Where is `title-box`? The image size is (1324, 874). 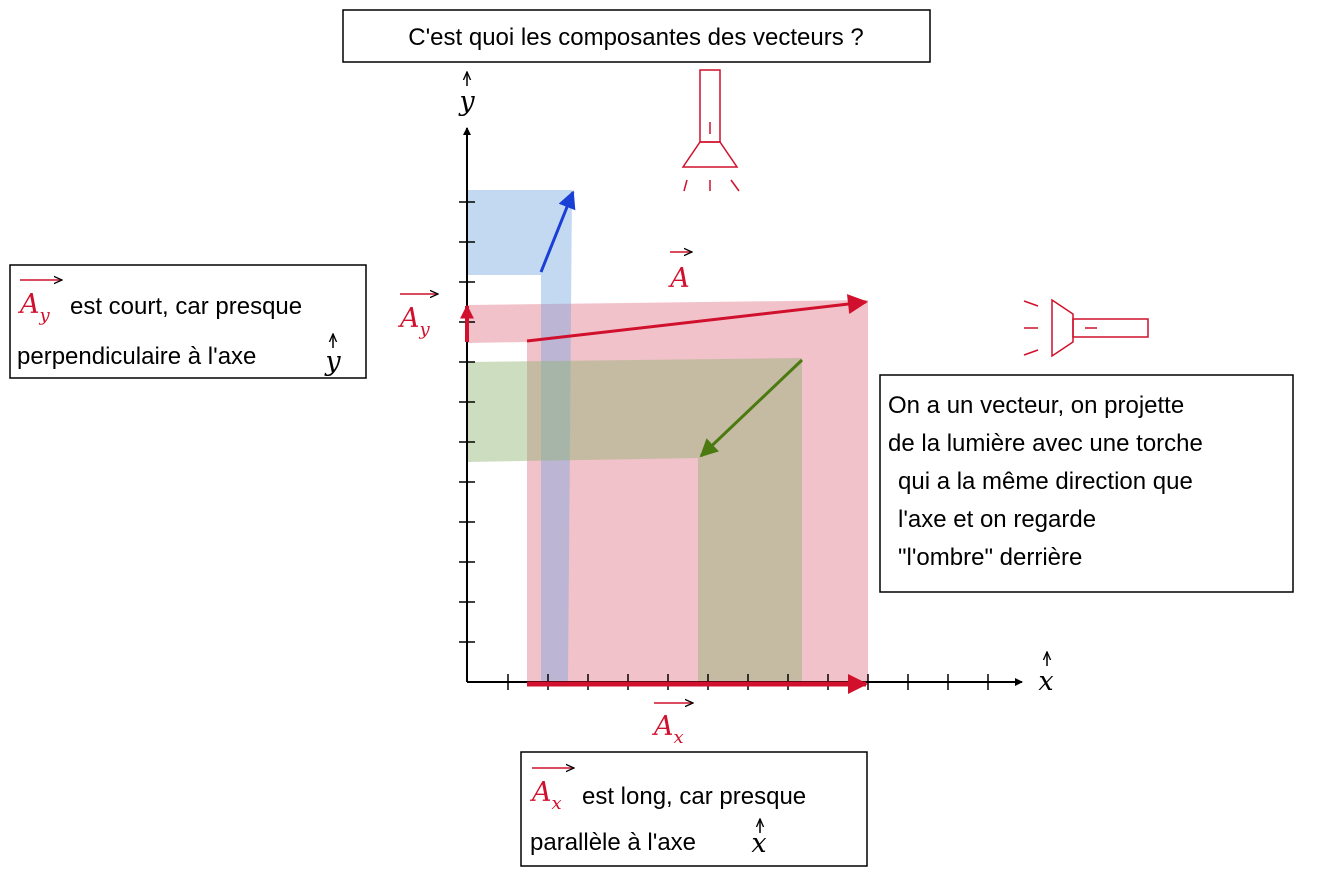
title-box is located at coordinates (636, 36).